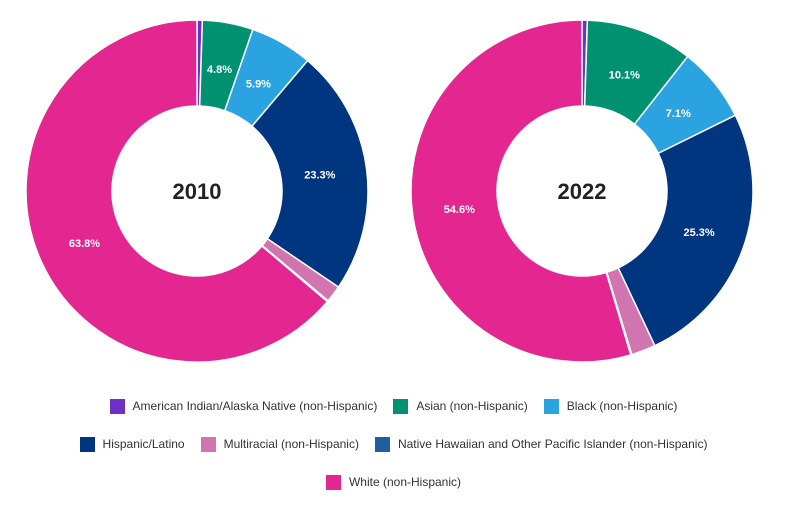 This screenshot has height=510, width=787. I want to click on data-label-asian: 4.8%, so click(219, 70).